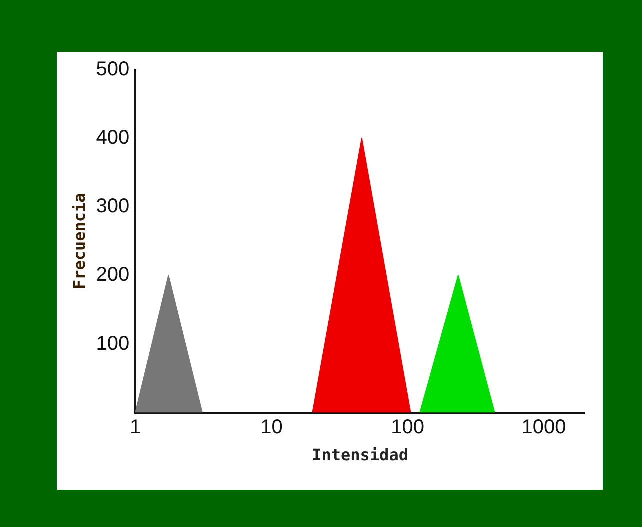 The width and height of the screenshot is (642, 527). Describe the element at coordinates (136, 427) in the screenshot. I see `x-tick-label: 1` at that location.